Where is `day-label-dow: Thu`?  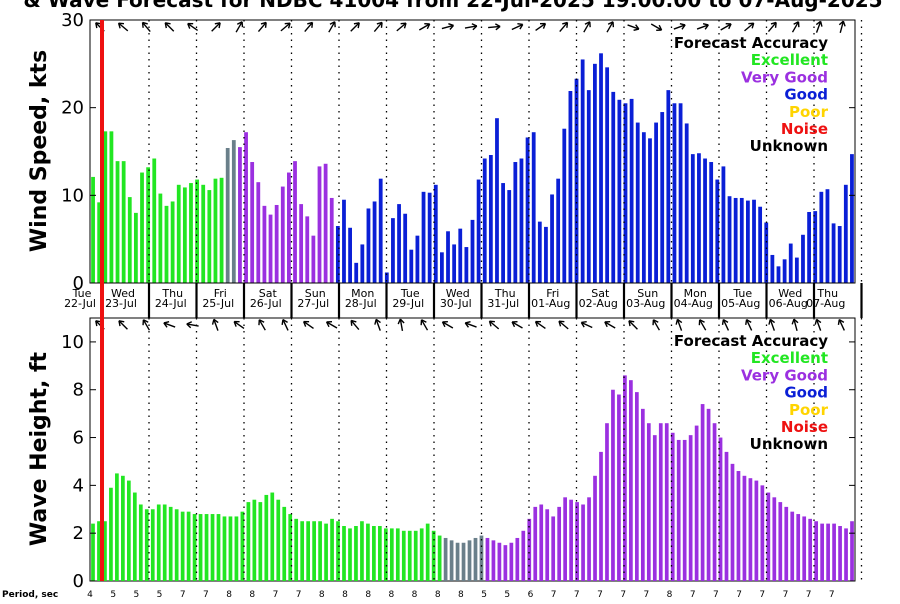
day-label-dow: Thu is located at coordinates (827, 293).